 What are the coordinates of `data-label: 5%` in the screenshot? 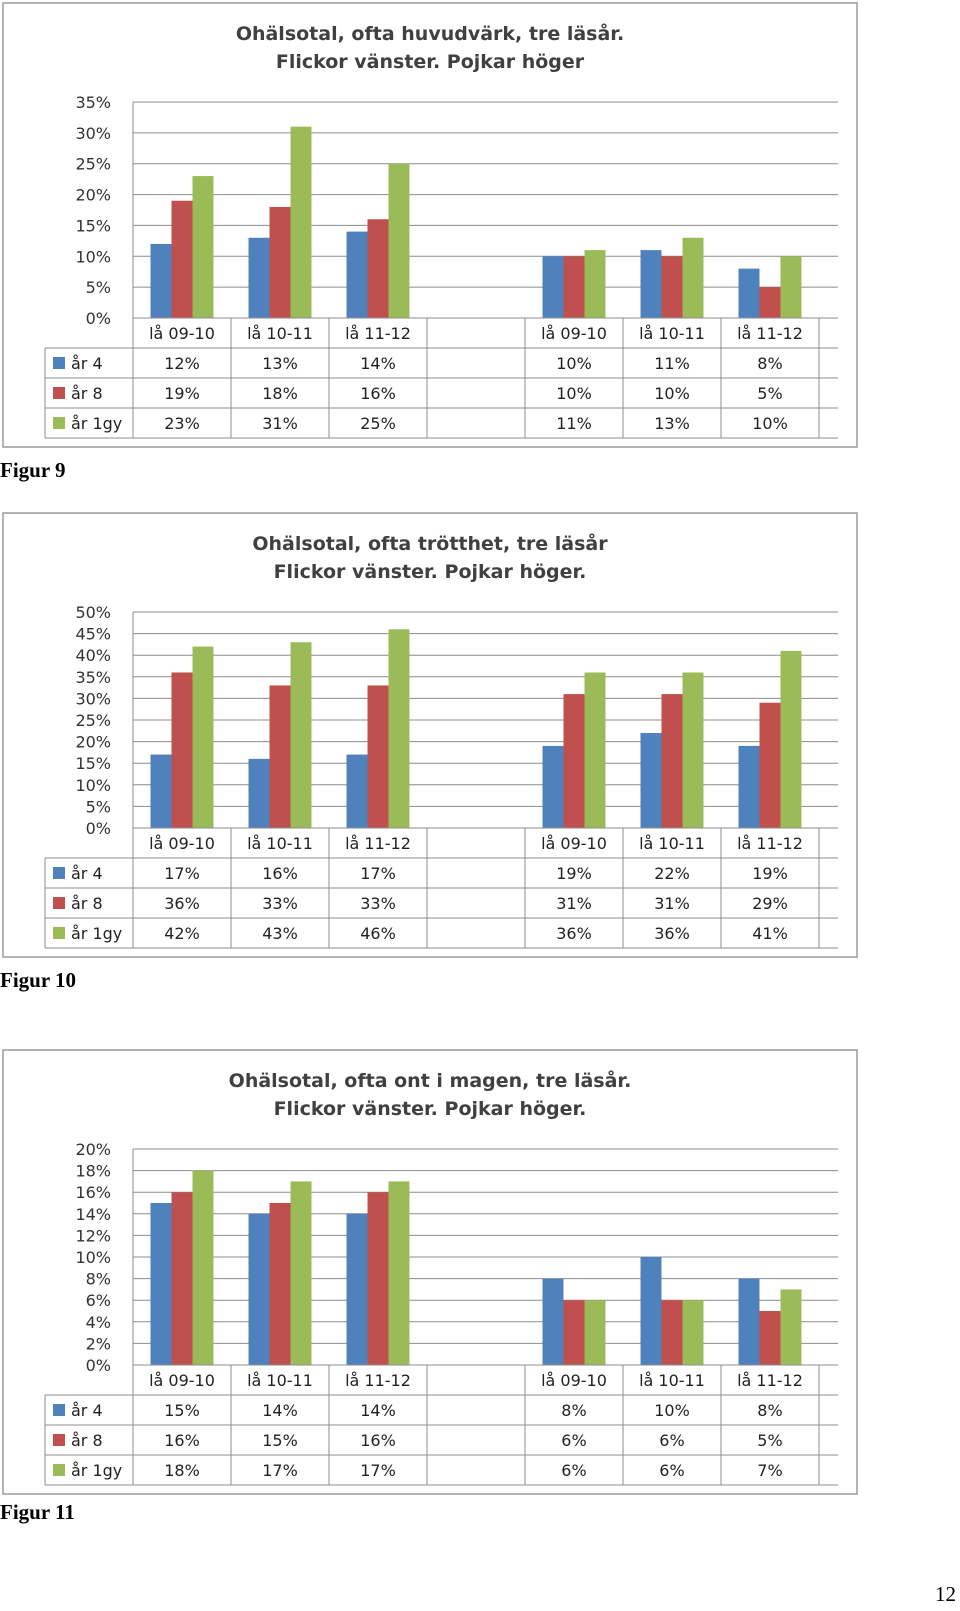 It's located at (769, 1440).